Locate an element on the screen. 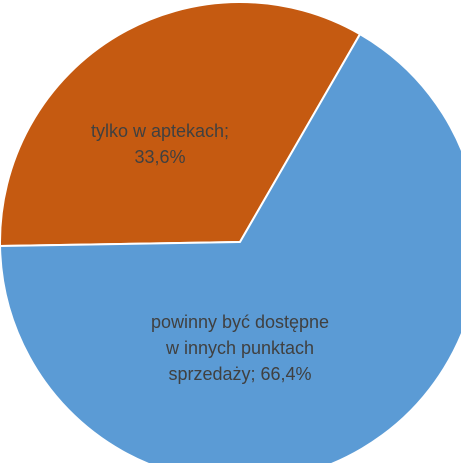 The image size is (461, 463). slice-label-0-line-0: tylko w aptekach; is located at coordinates (160, 131).